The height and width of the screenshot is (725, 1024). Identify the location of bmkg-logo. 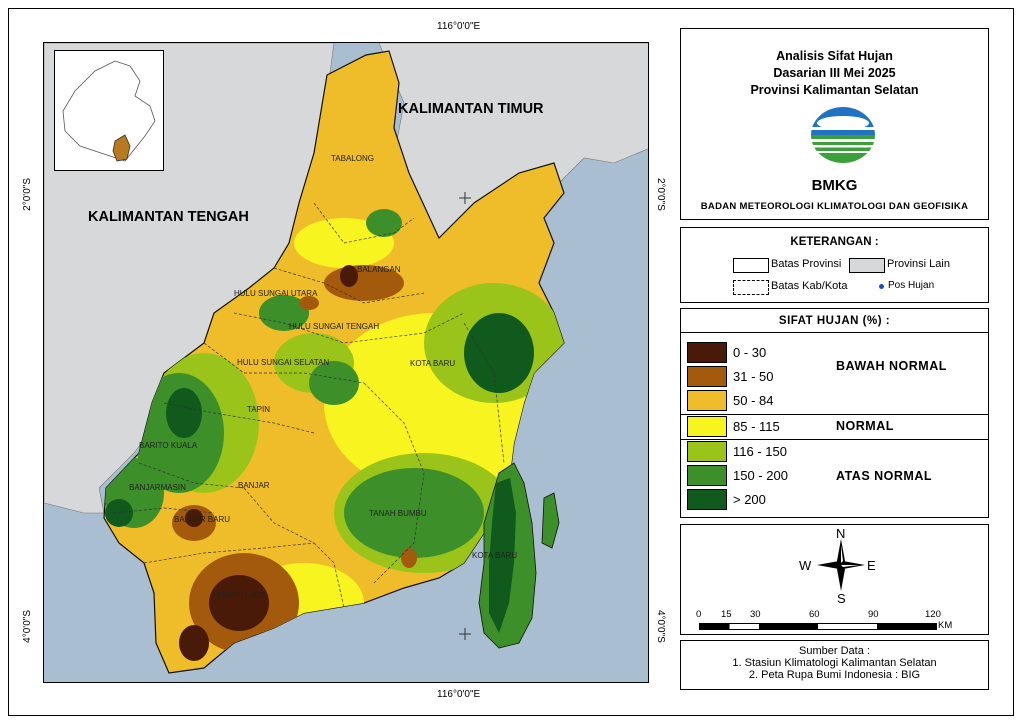
(843, 135).